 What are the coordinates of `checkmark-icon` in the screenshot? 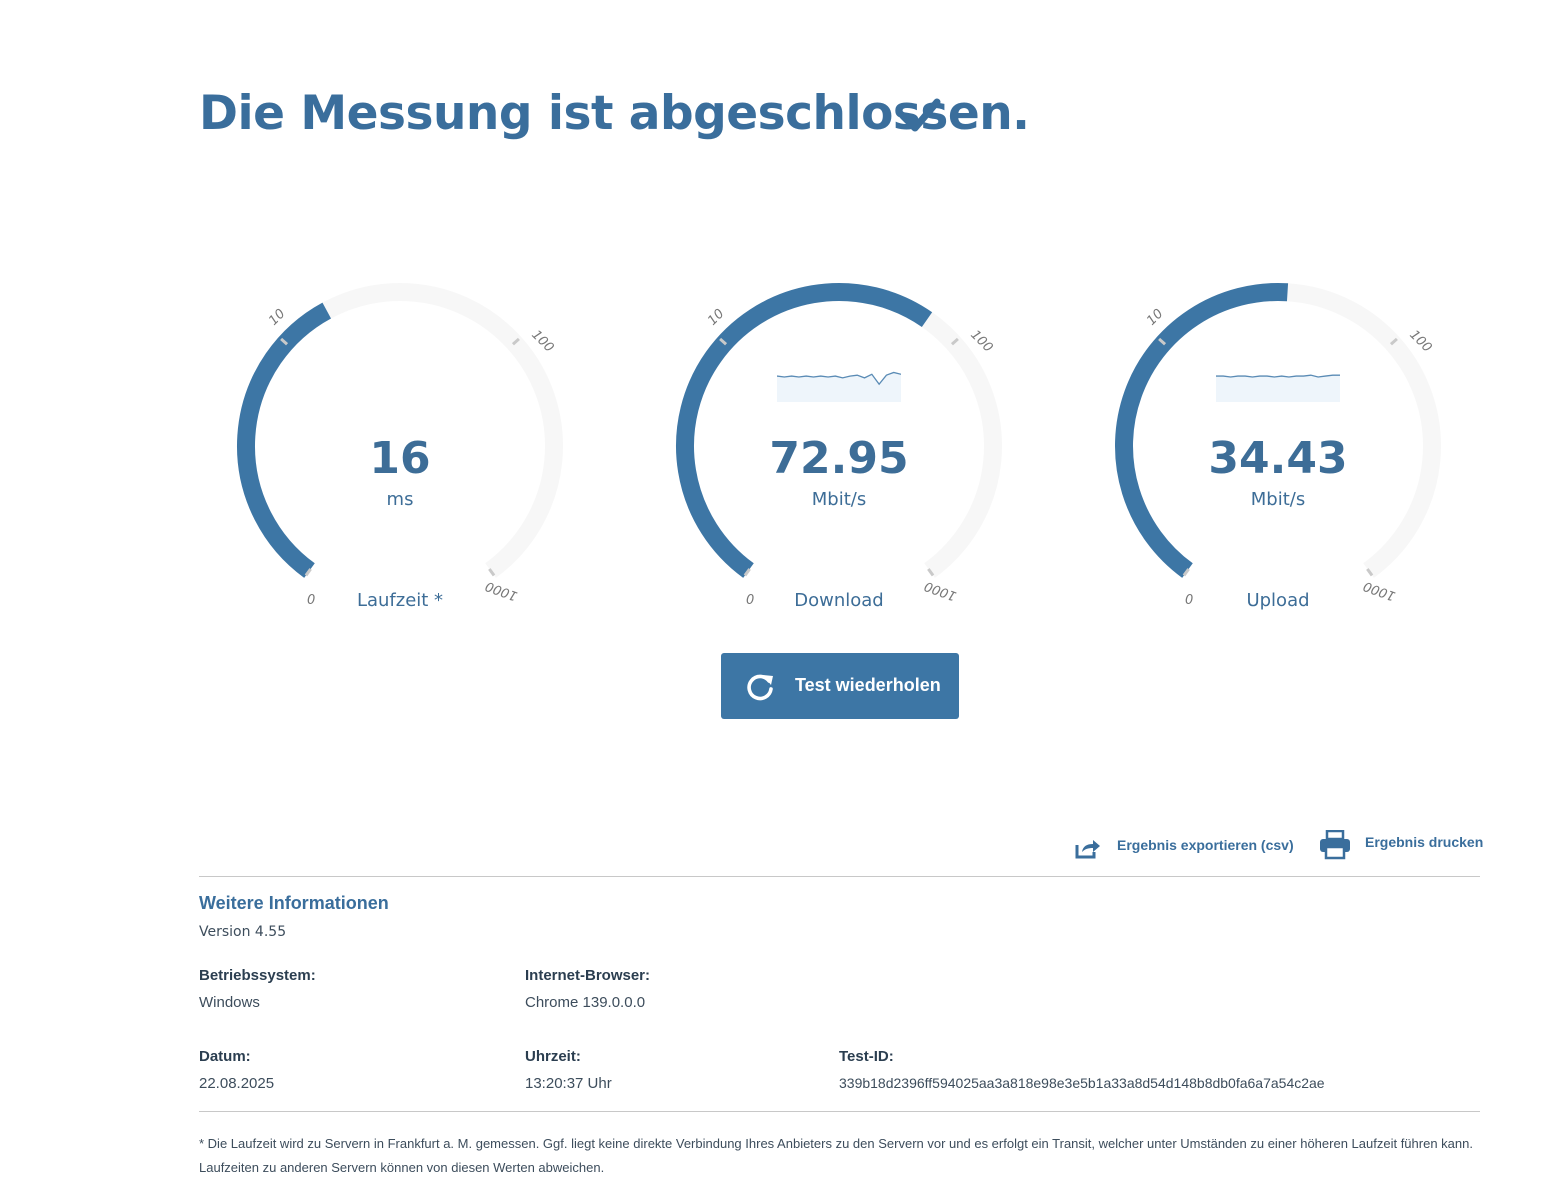 It's located at (920, 115).